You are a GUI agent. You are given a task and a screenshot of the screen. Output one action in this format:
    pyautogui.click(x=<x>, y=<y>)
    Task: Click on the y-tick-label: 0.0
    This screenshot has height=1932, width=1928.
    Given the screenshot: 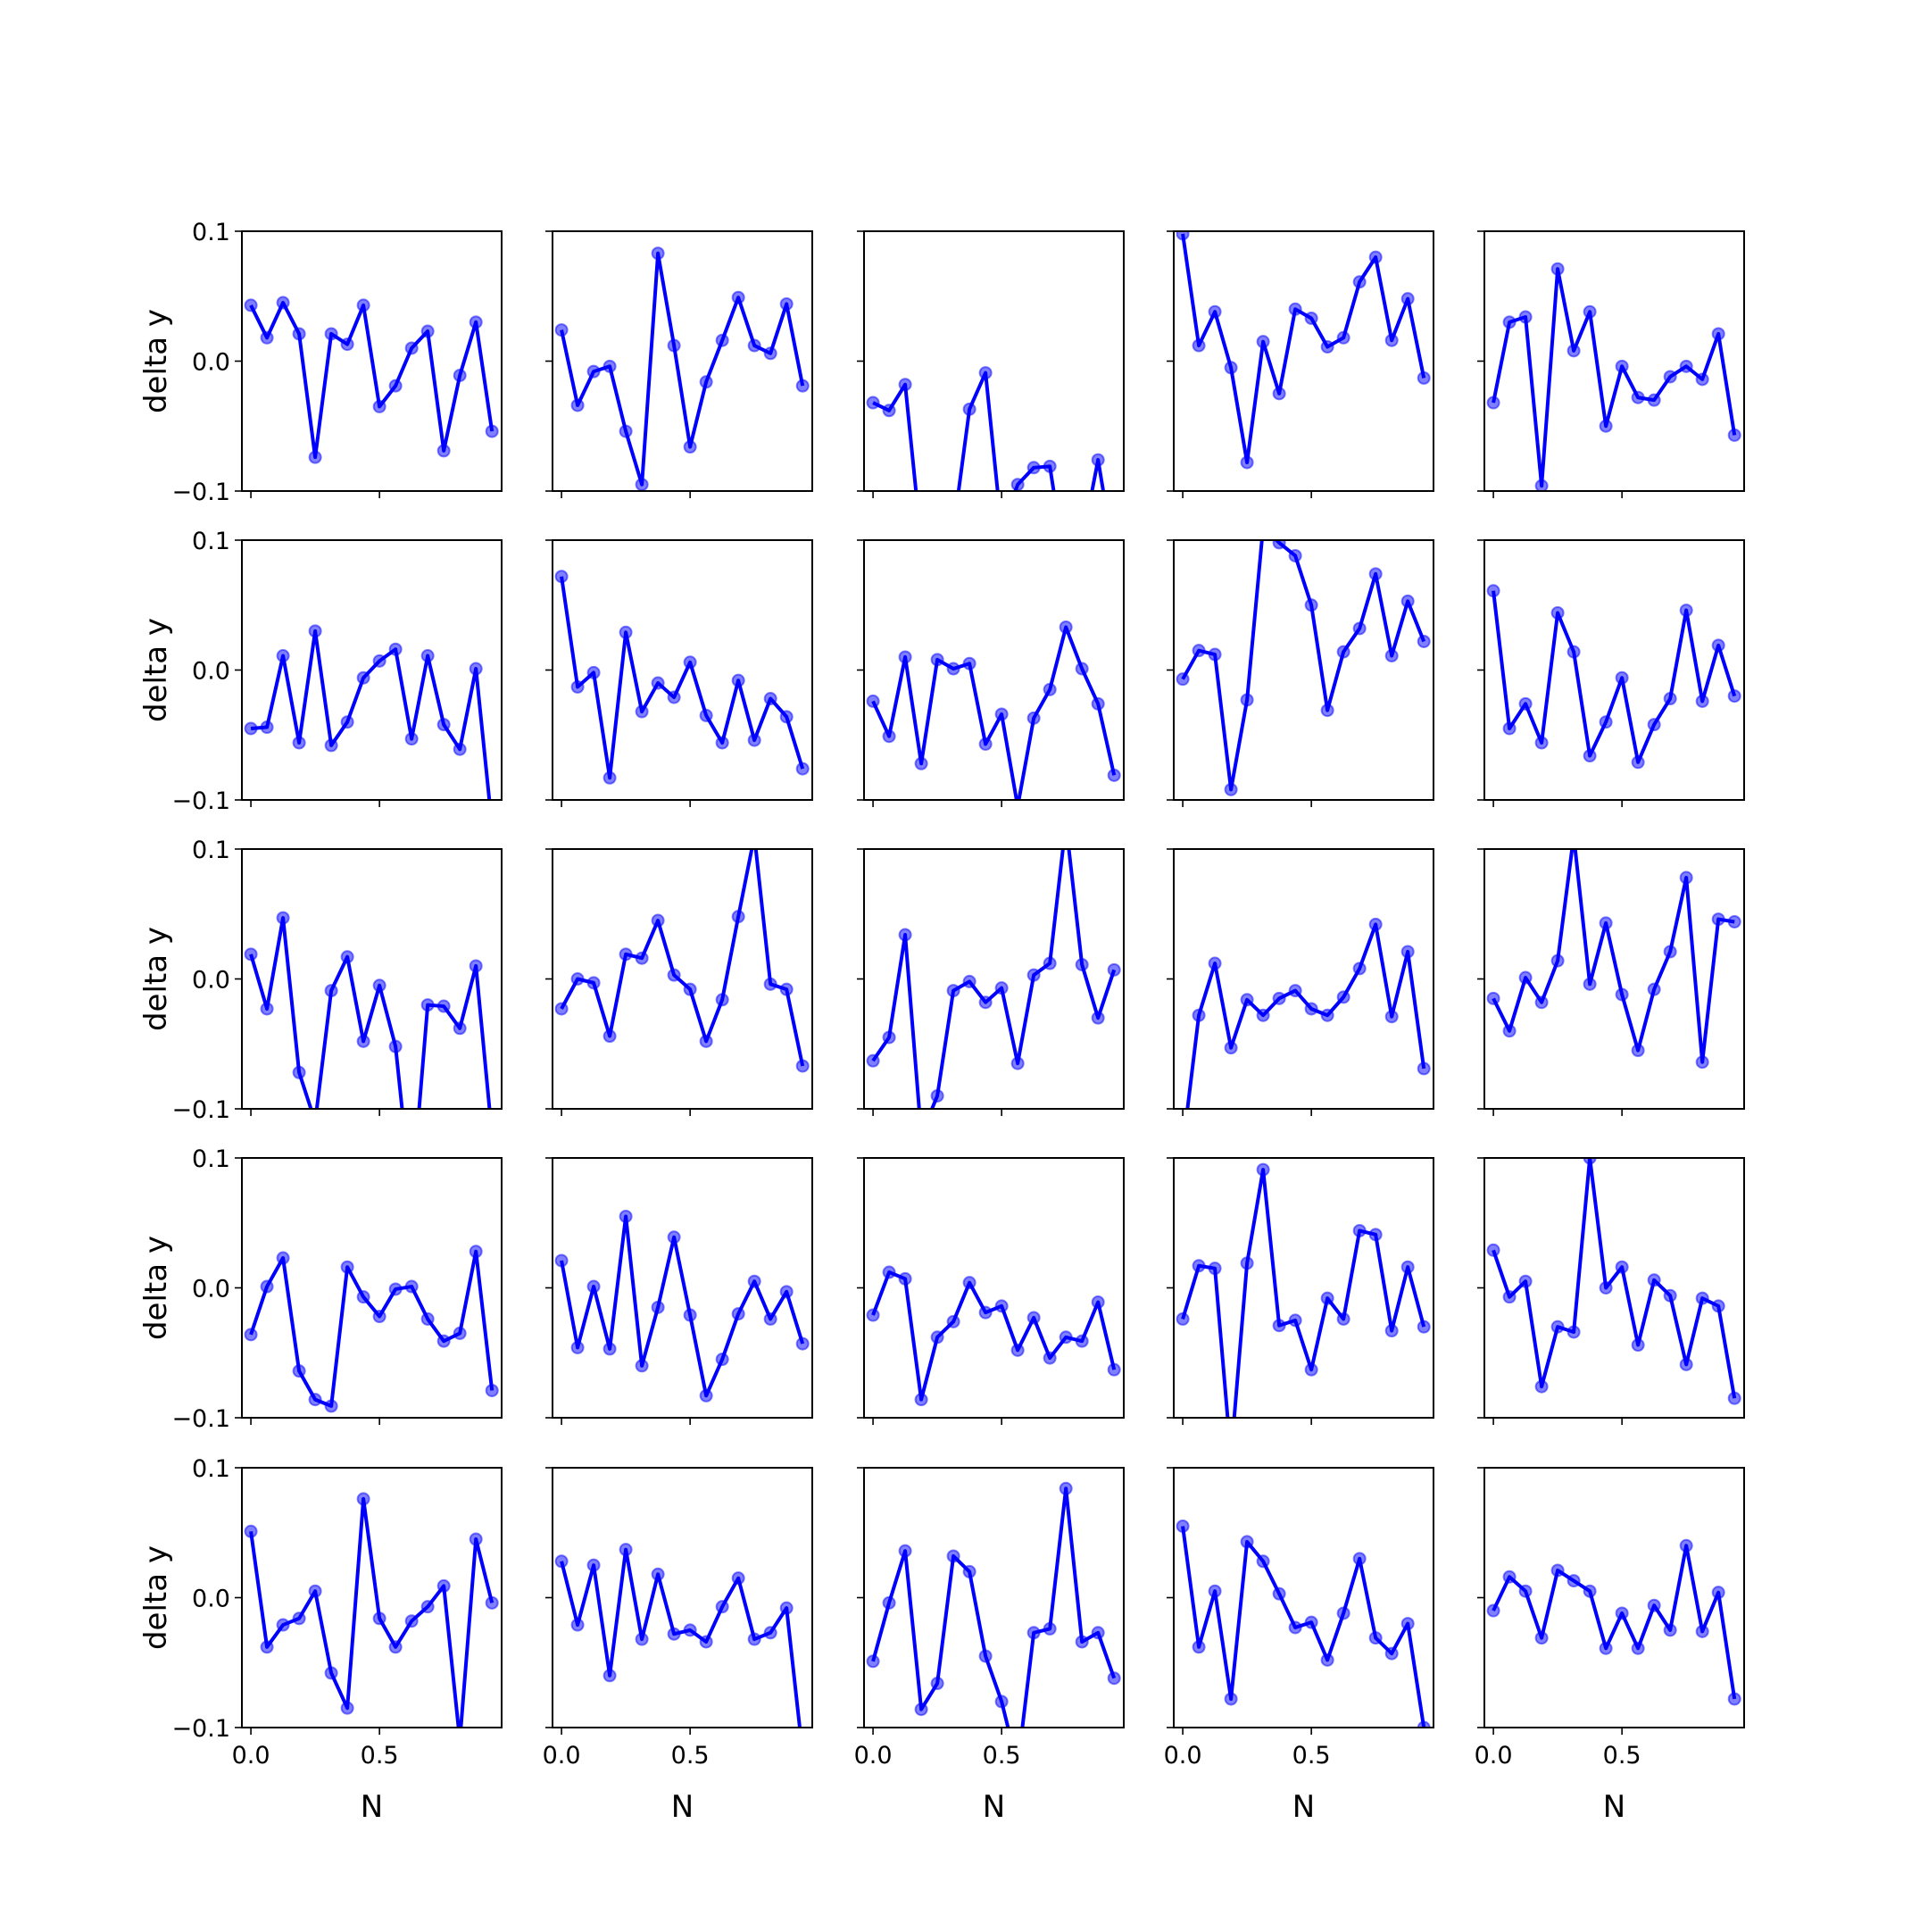 What is the action you would take?
    pyautogui.click(x=211, y=1289)
    